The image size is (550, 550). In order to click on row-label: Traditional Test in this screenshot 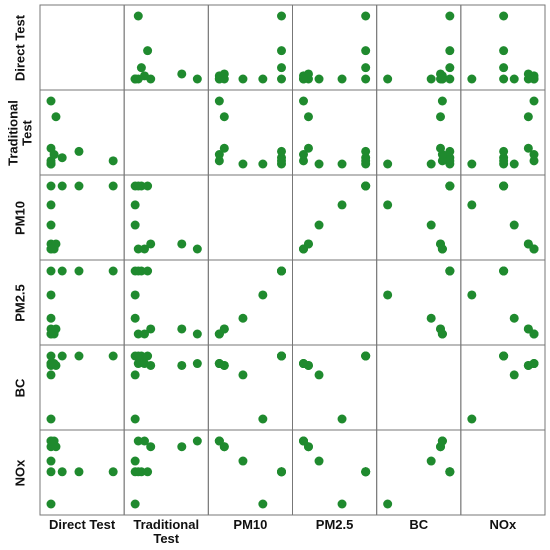, I will do `click(19, 132)`.